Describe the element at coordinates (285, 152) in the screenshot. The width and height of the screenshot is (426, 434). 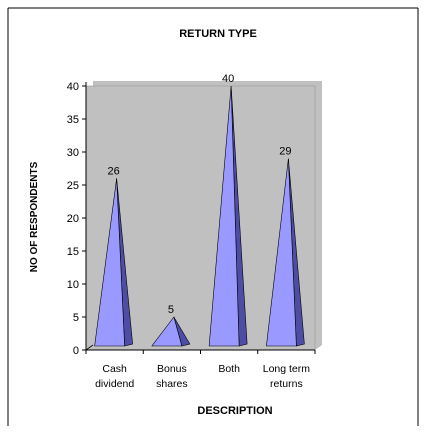
I see `data-label: 29` at that location.